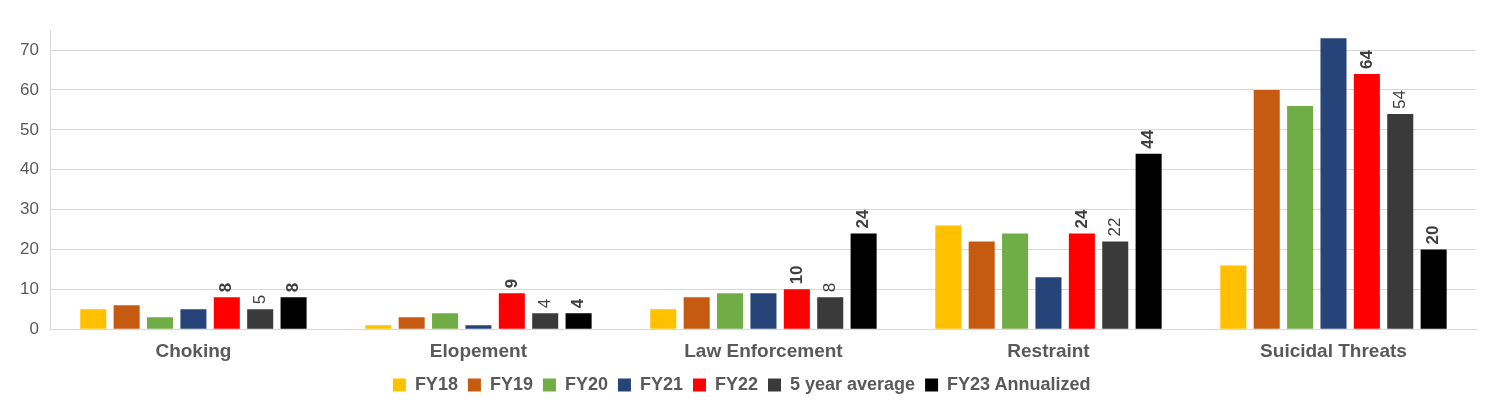 The width and height of the screenshot is (1494, 412). Describe the element at coordinates (1366, 59) in the screenshot. I see `data-label: 64` at that location.